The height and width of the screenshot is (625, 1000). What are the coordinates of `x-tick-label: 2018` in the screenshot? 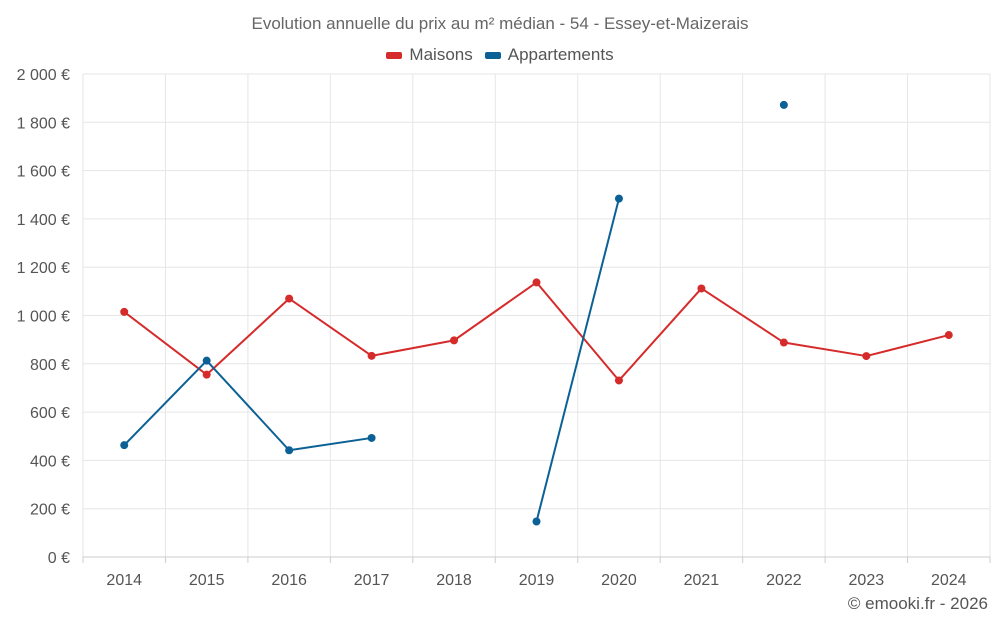 It's located at (454, 580).